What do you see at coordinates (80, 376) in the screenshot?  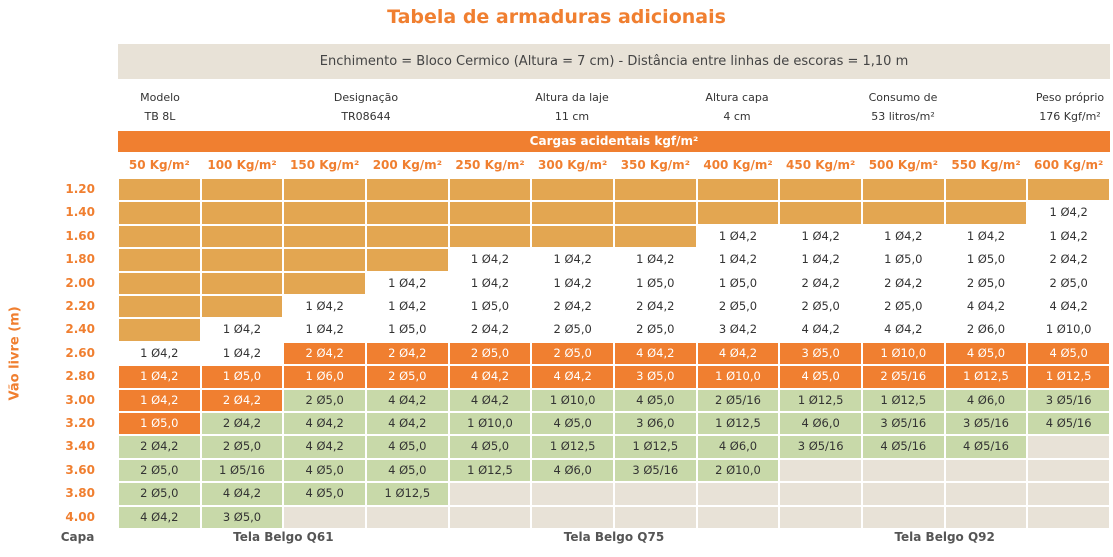 I see `row-label: 2.80` at bounding box center [80, 376].